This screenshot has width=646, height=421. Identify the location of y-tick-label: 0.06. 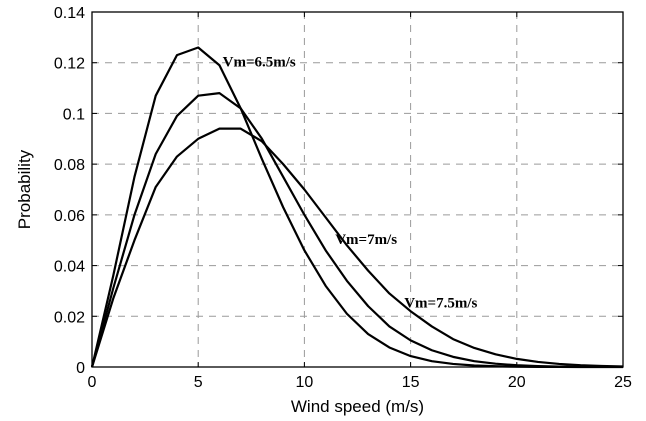
(69, 216).